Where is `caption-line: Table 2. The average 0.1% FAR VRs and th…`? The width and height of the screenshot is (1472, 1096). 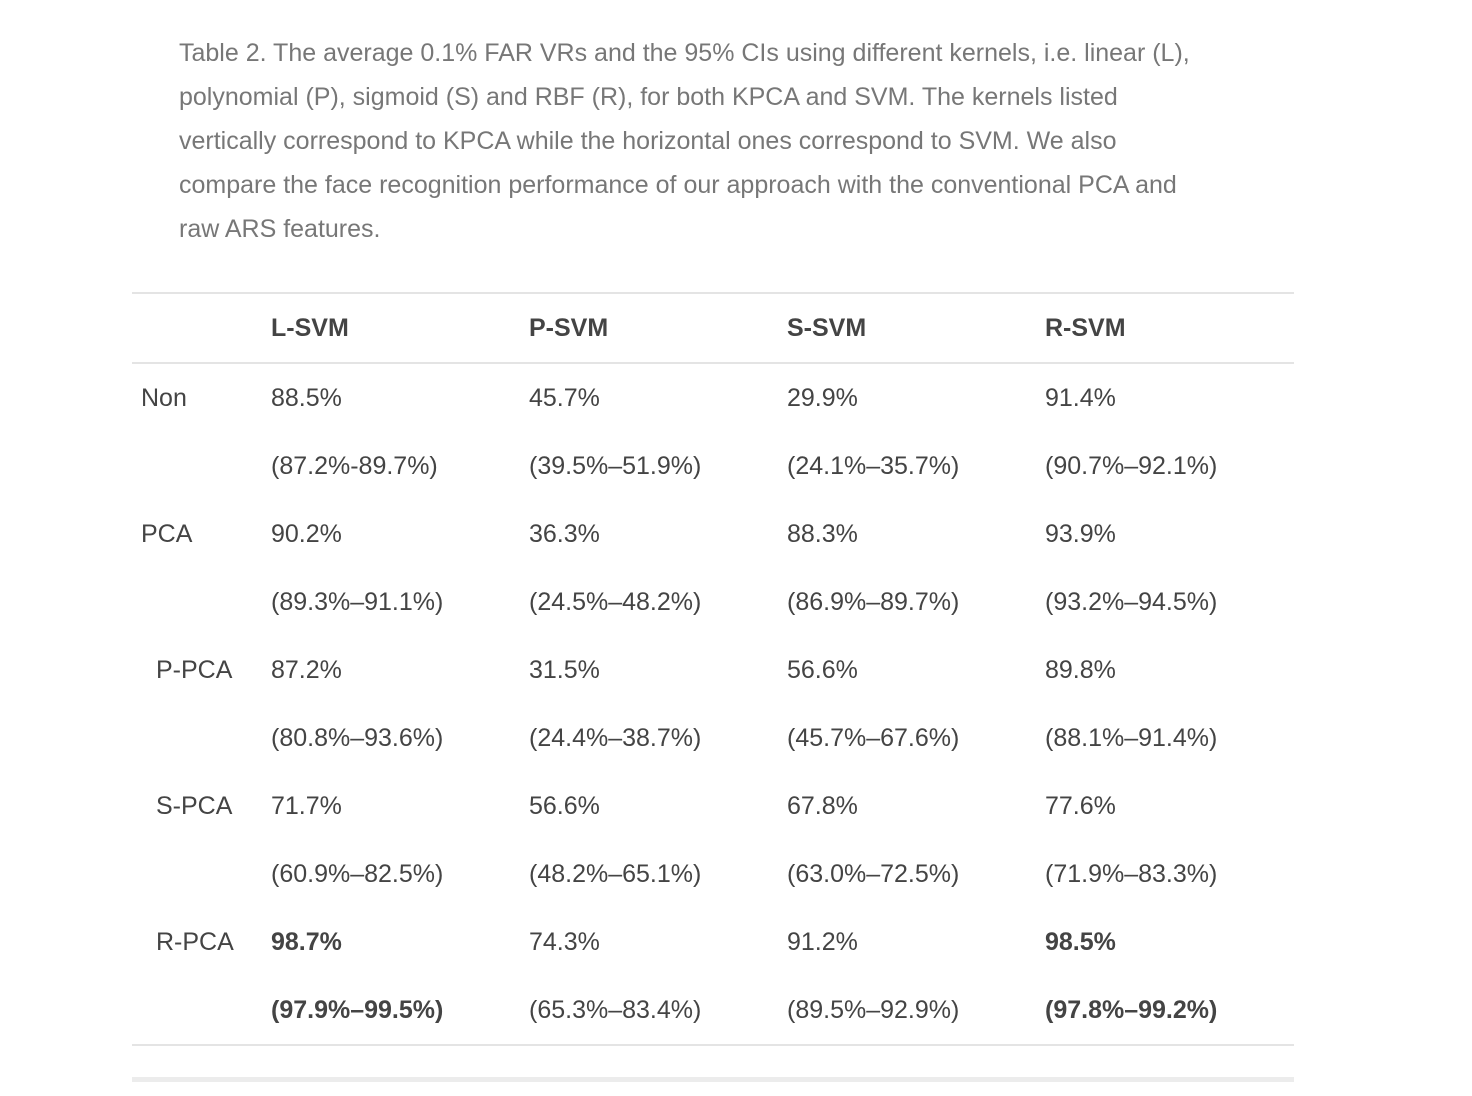
caption-line: Table 2. The average 0.1% FAR VRs and th… is located at coordinates (684, 53).